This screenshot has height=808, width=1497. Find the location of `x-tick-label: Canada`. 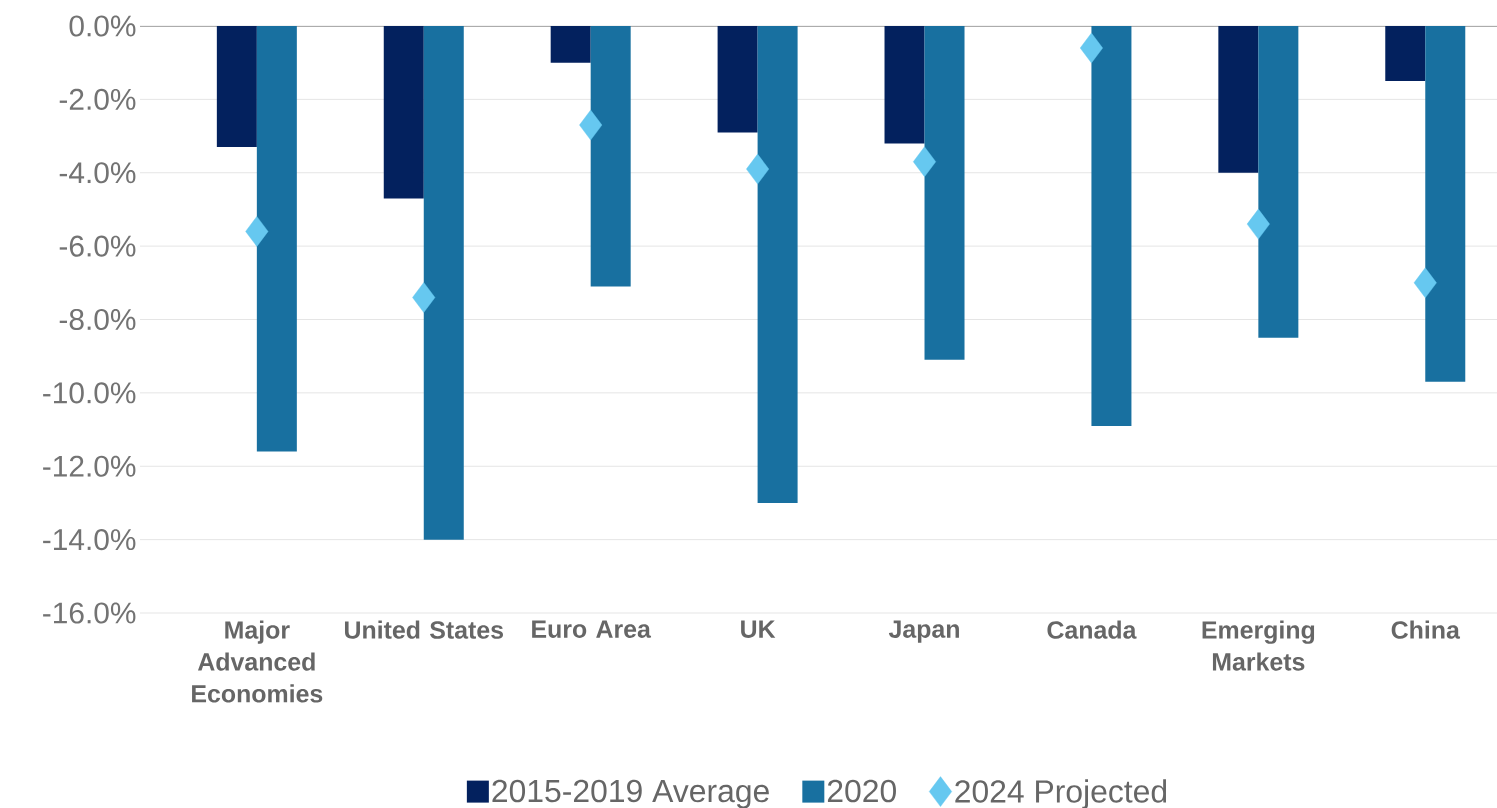

x-tick-label: Canada is located at coordinates (1092, 629).